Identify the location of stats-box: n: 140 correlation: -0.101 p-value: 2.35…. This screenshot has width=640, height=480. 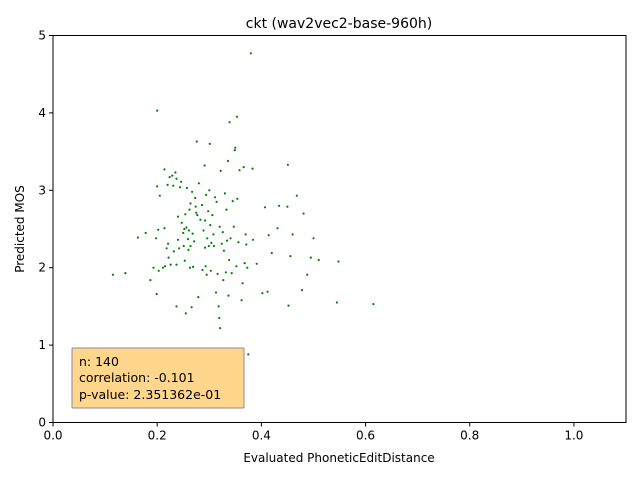
(158, 378).